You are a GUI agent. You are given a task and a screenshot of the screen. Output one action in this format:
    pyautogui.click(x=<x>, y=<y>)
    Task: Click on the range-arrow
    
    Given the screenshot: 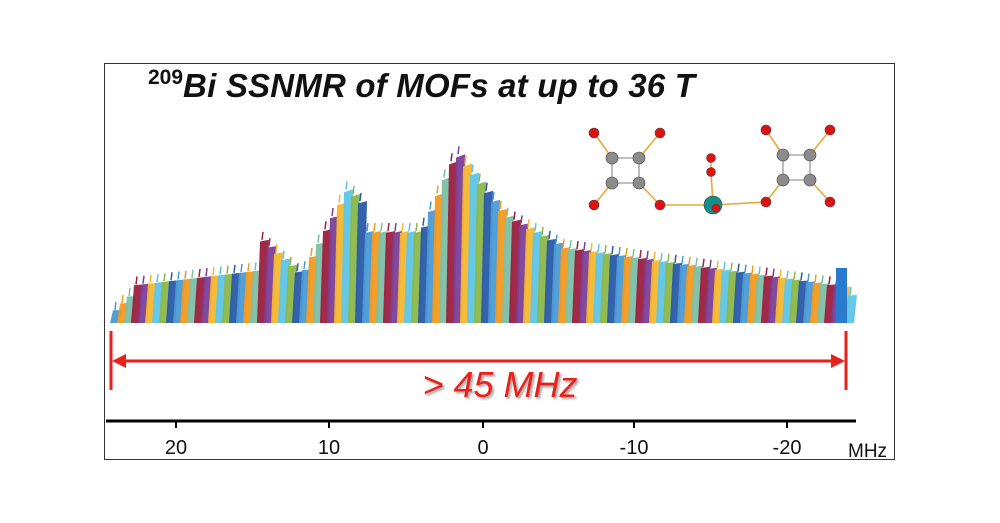 What is the action you would take?
    pyautogui.click(x=478, y=360)
    